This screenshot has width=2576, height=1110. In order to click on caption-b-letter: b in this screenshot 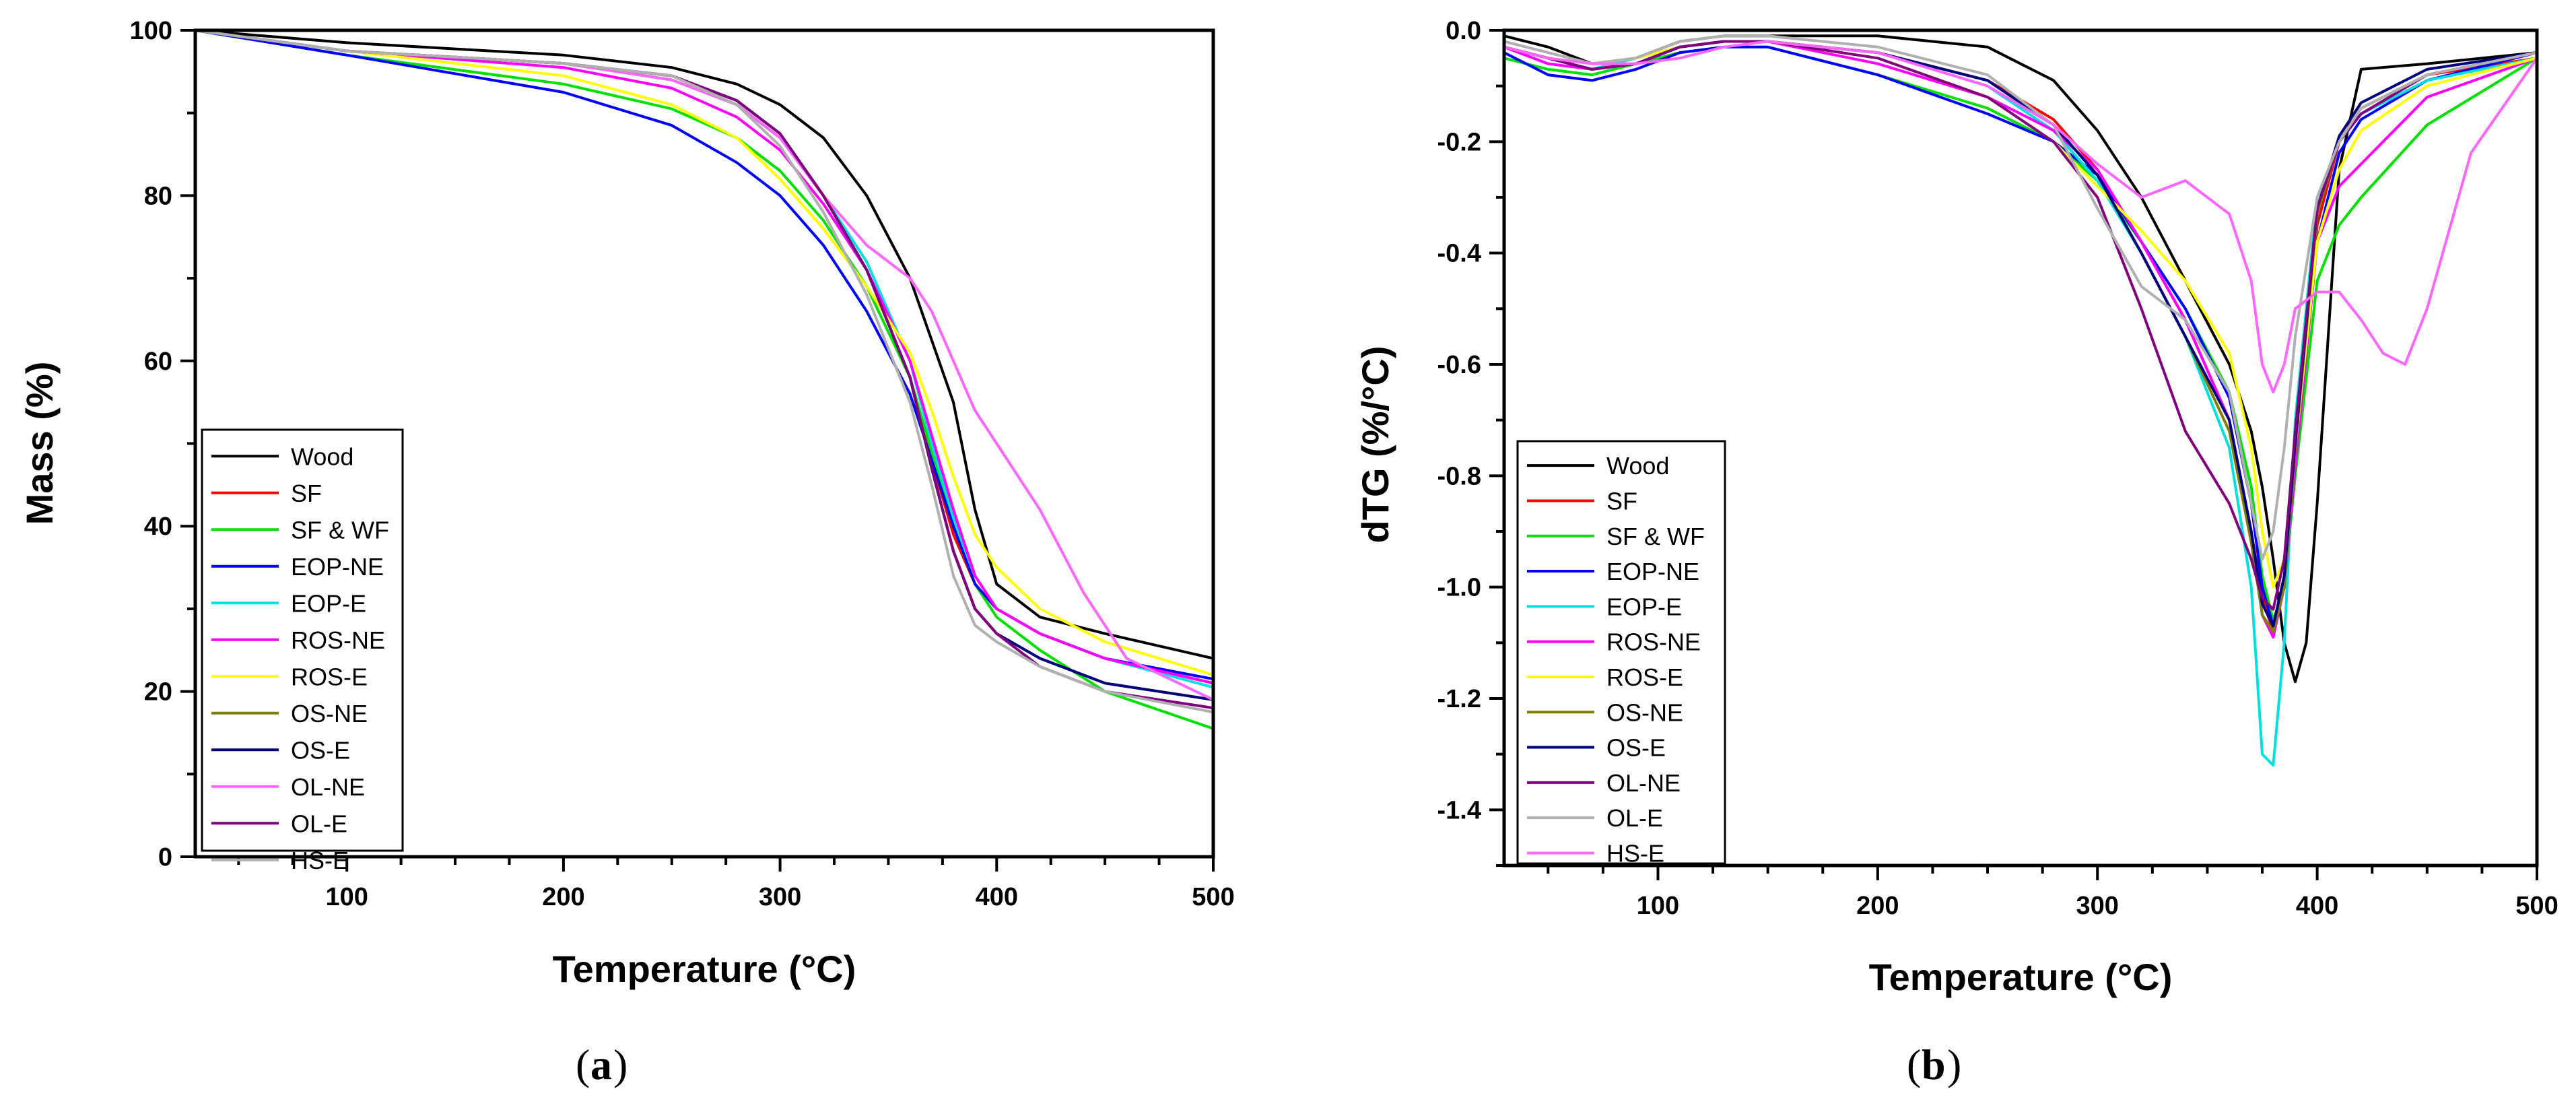, I will do `click(1934, 1064)`.